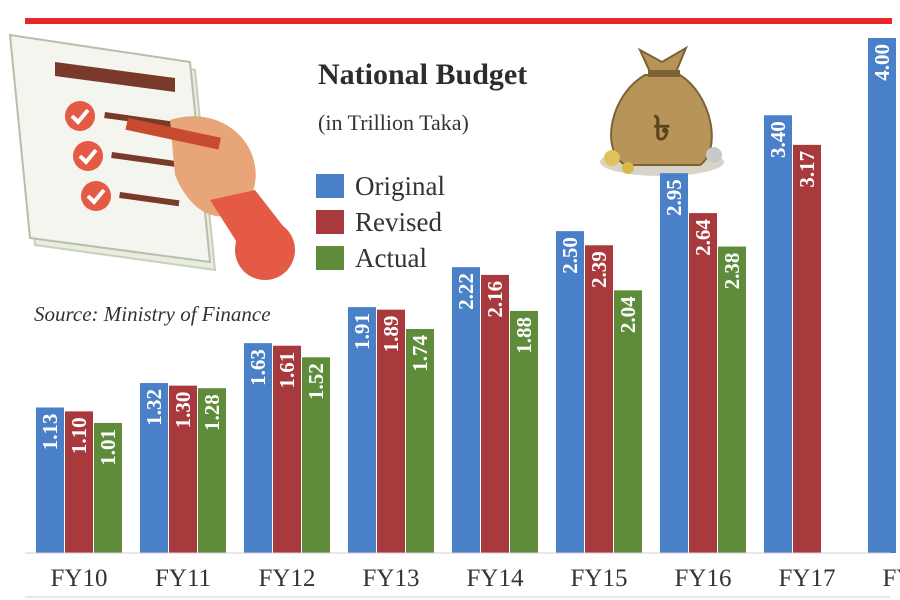  I want to click on chart-title: National Budget, so click(422, 74).